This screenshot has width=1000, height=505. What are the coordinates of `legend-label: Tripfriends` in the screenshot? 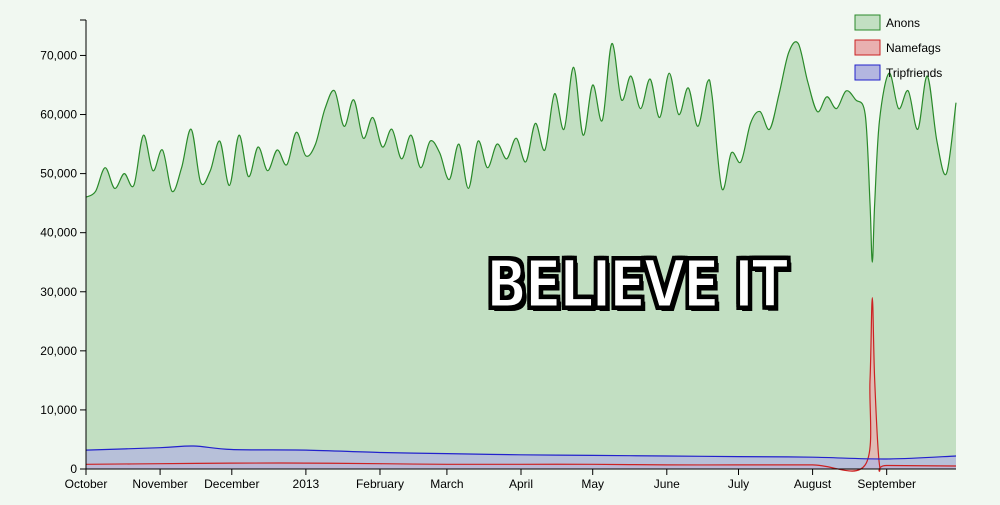 It's located at (914, 73).